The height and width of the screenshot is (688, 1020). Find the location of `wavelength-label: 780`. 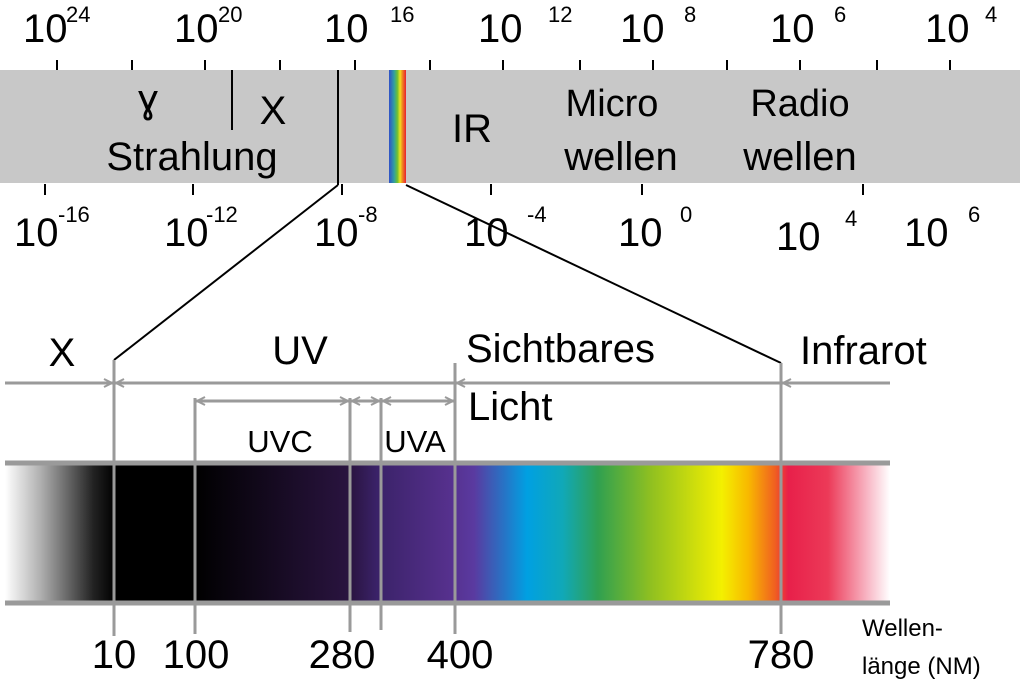

wavelength-label: 780 is located at coordinates (781, 655).